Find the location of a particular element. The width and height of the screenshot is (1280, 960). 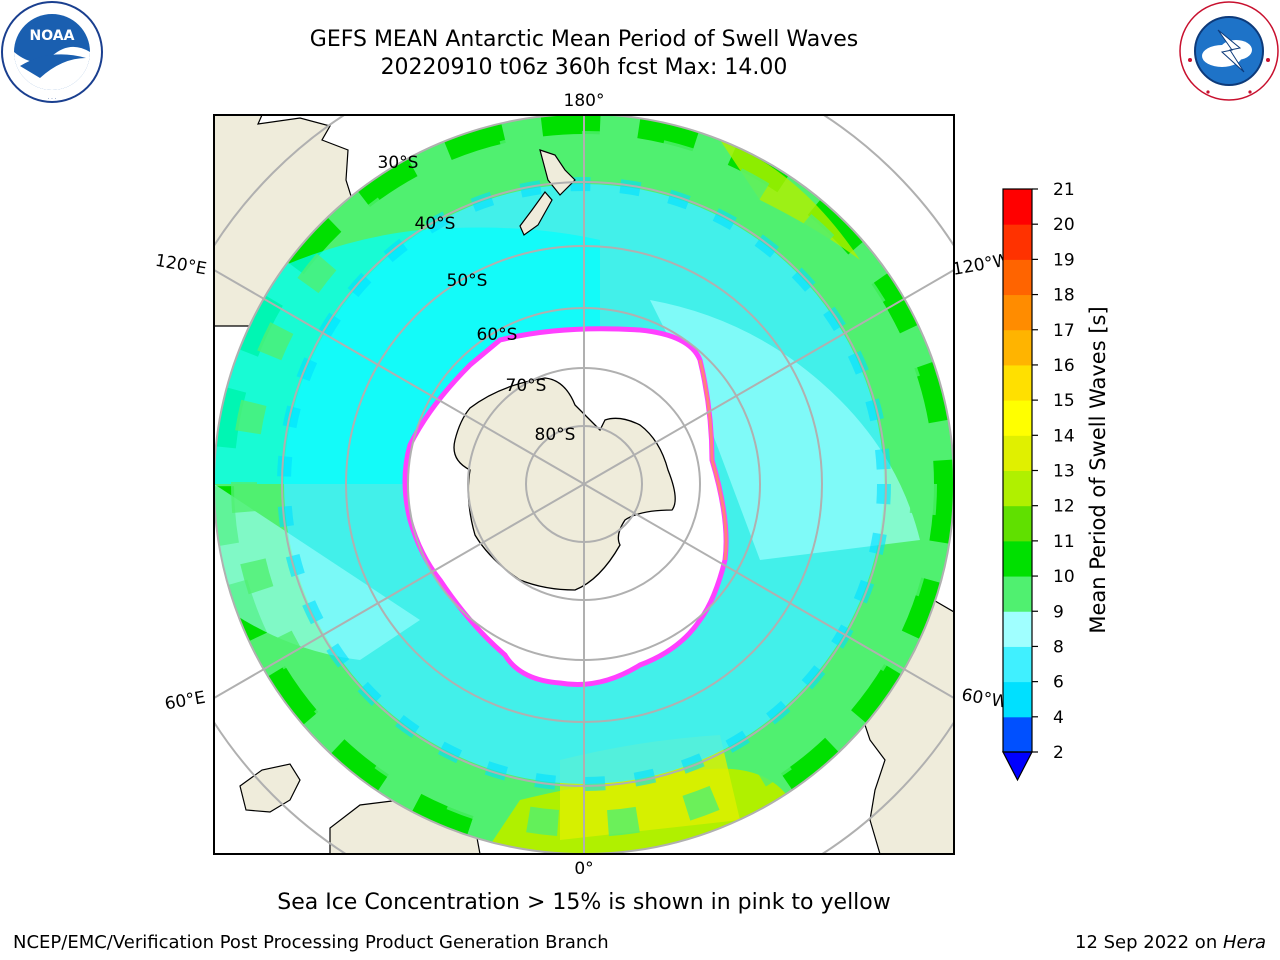

colorbar-tick-label: 12 is located at coordinates (1064, 507).